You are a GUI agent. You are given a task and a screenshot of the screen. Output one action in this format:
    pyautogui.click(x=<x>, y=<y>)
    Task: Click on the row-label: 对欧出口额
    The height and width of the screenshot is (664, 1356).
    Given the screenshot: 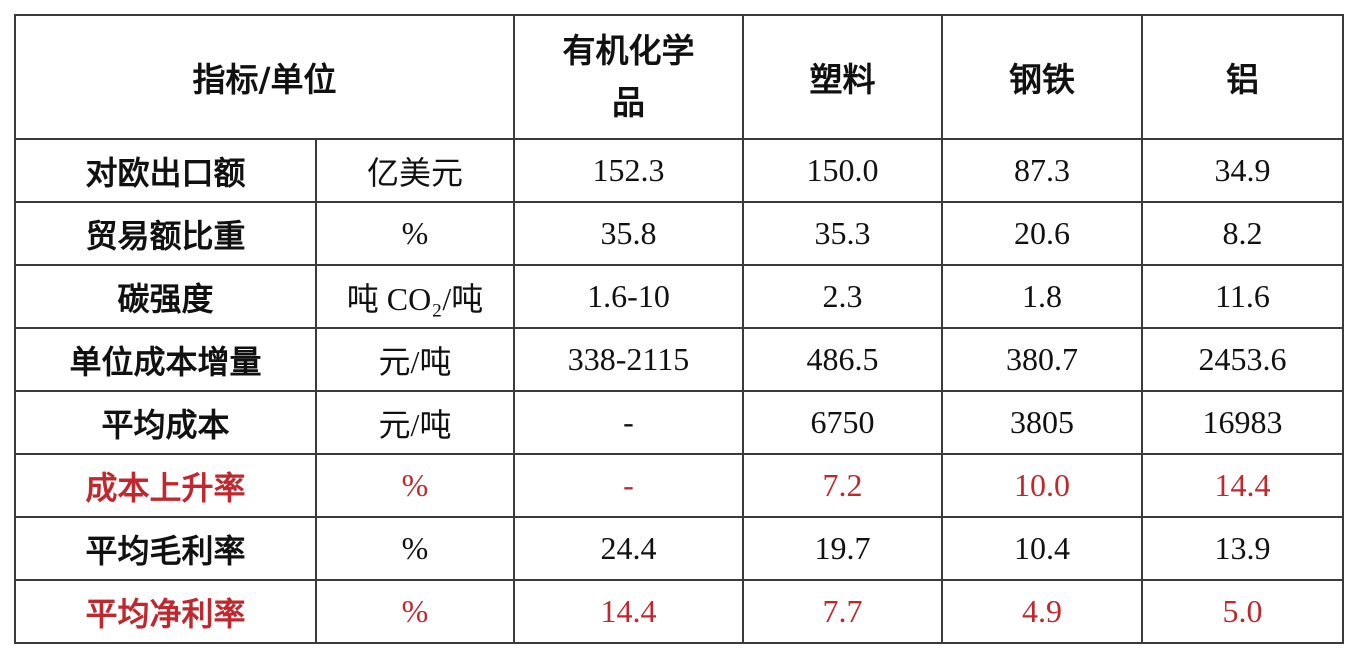 What is the action you would take?
    pyautogui.click(x=165, y=170)
    